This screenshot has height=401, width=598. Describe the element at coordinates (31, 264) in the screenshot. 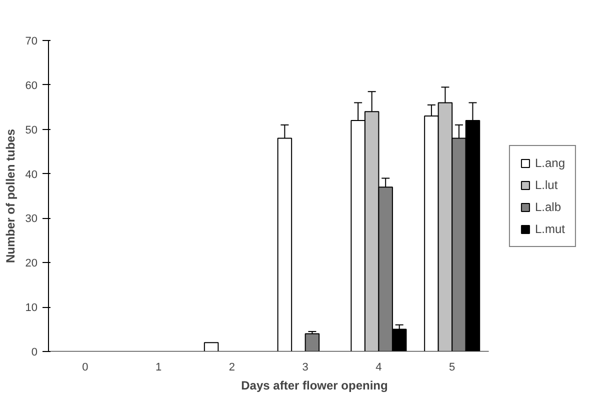

I see `y-tick-label: 20` at that location.